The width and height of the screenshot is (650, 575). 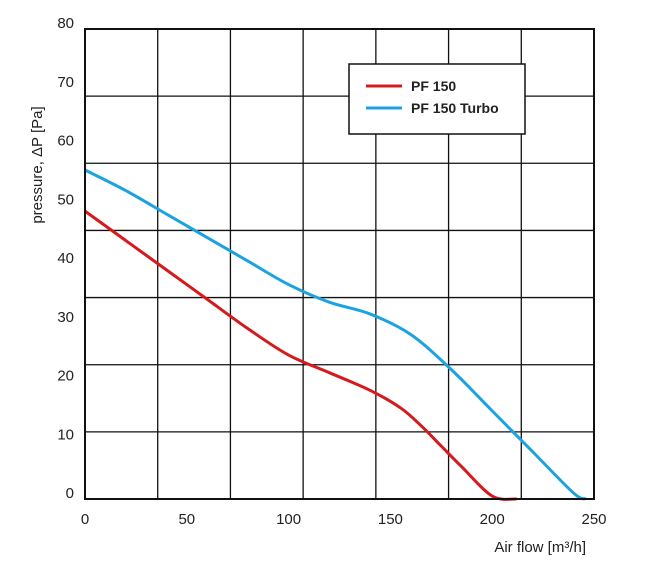 I want to click on legend-box, so click(x=437, y=99).